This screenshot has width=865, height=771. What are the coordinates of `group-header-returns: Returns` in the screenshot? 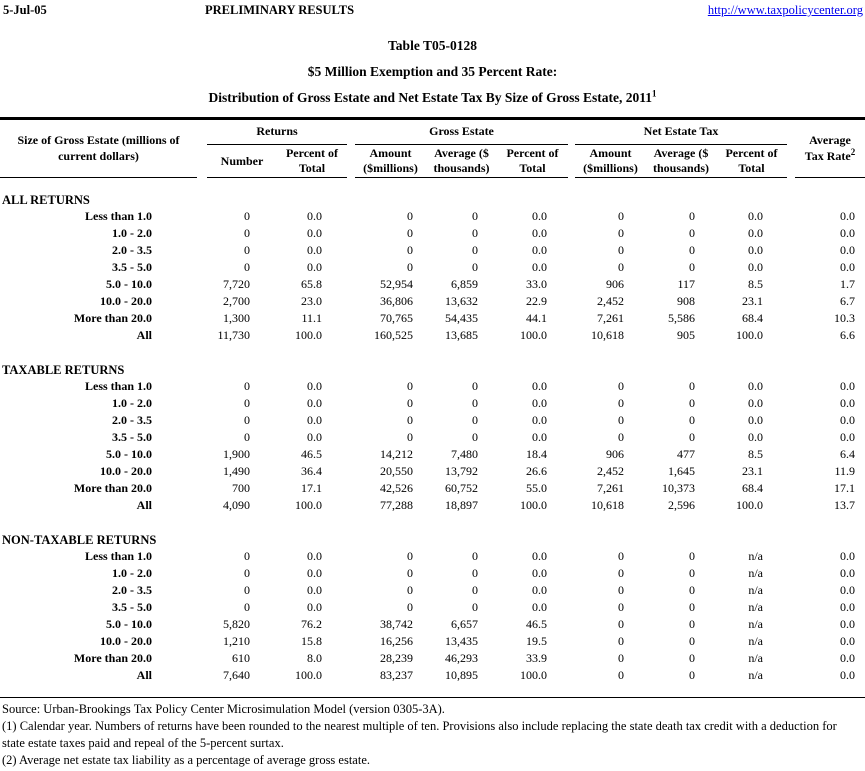 It's located at (277, 132).